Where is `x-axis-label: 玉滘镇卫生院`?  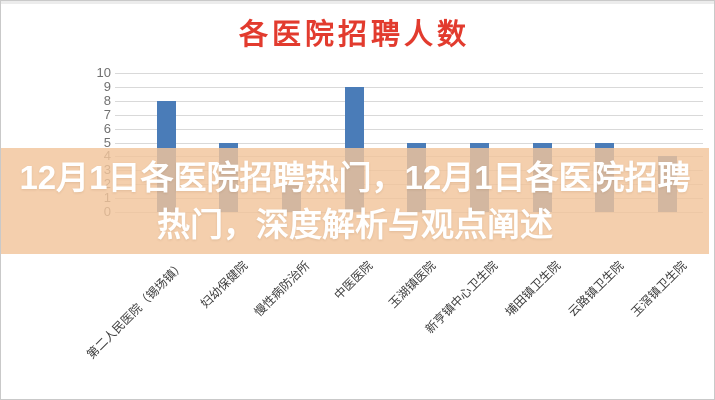 x-axis-label: 玉滘镇卫生院 is located at coordinates (658, 289).